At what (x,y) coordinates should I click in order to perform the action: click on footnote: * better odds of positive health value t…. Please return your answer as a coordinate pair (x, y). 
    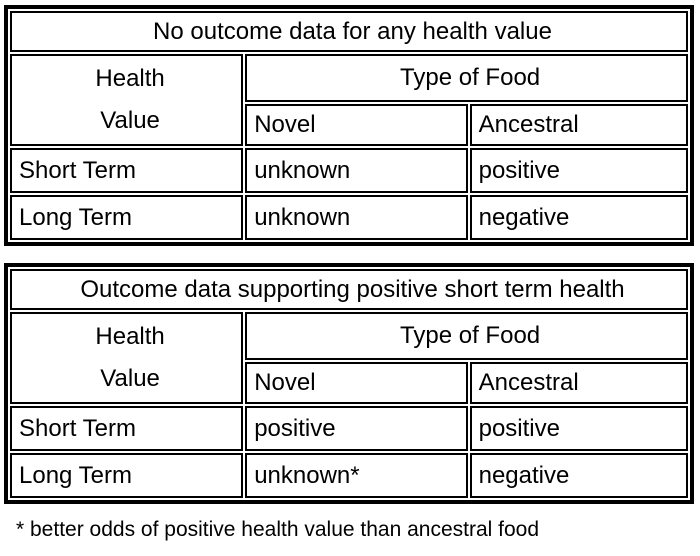
    Looking at the image, I should click on (278, 529).